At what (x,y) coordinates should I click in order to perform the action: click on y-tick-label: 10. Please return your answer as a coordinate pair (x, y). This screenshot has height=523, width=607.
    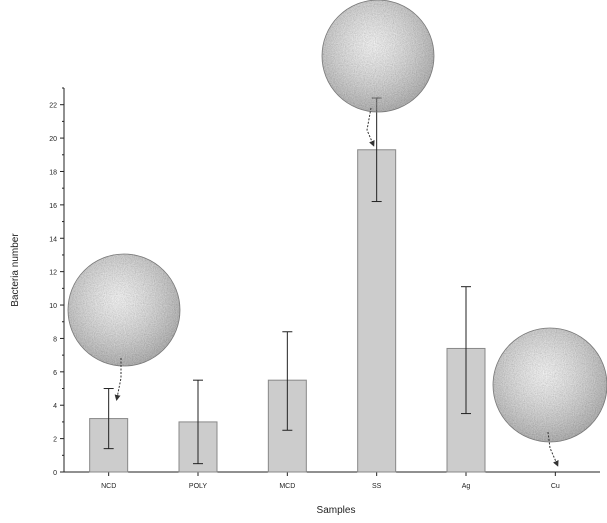
    Looking at the image, I should click on (53, 306).